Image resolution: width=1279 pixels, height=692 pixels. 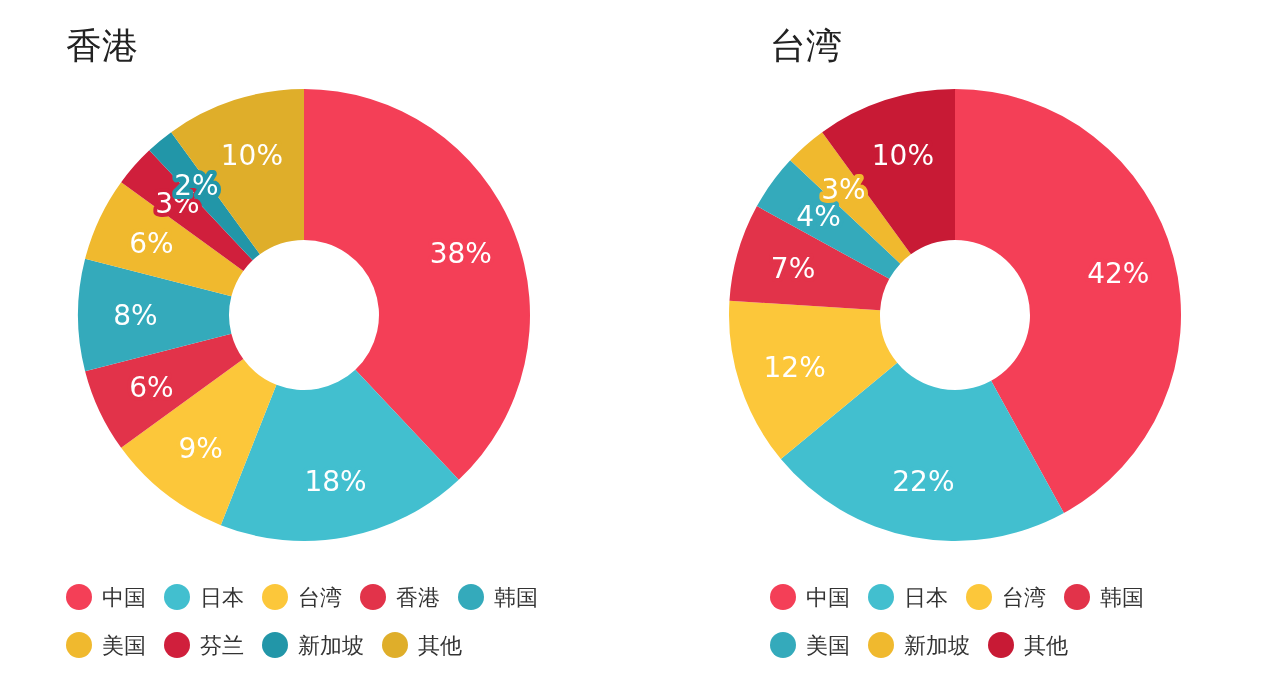 What do you see at coordinates (135, 315) in the screenshot?
I see `data-label: 8%` at bounding box center [135, 315].